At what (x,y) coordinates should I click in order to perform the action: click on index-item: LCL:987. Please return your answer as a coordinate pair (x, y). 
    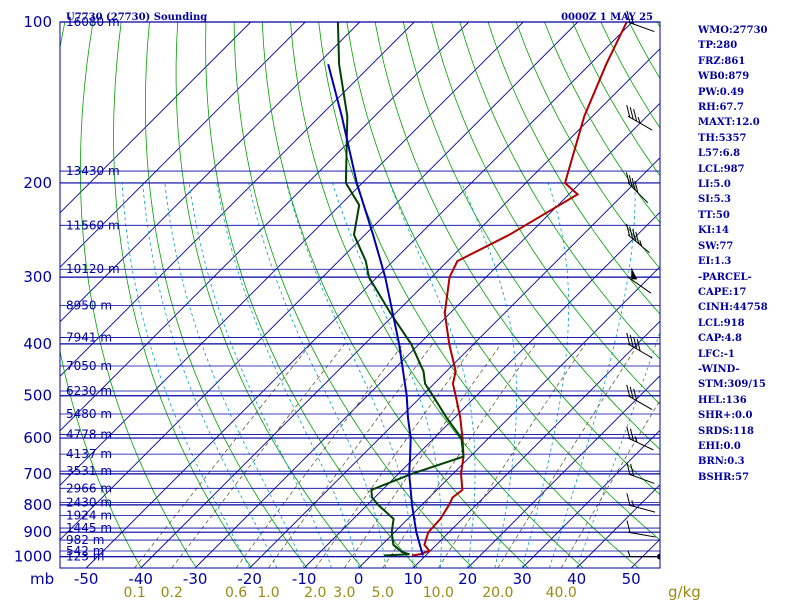
    Looking at the image, I should click on (721, 169).